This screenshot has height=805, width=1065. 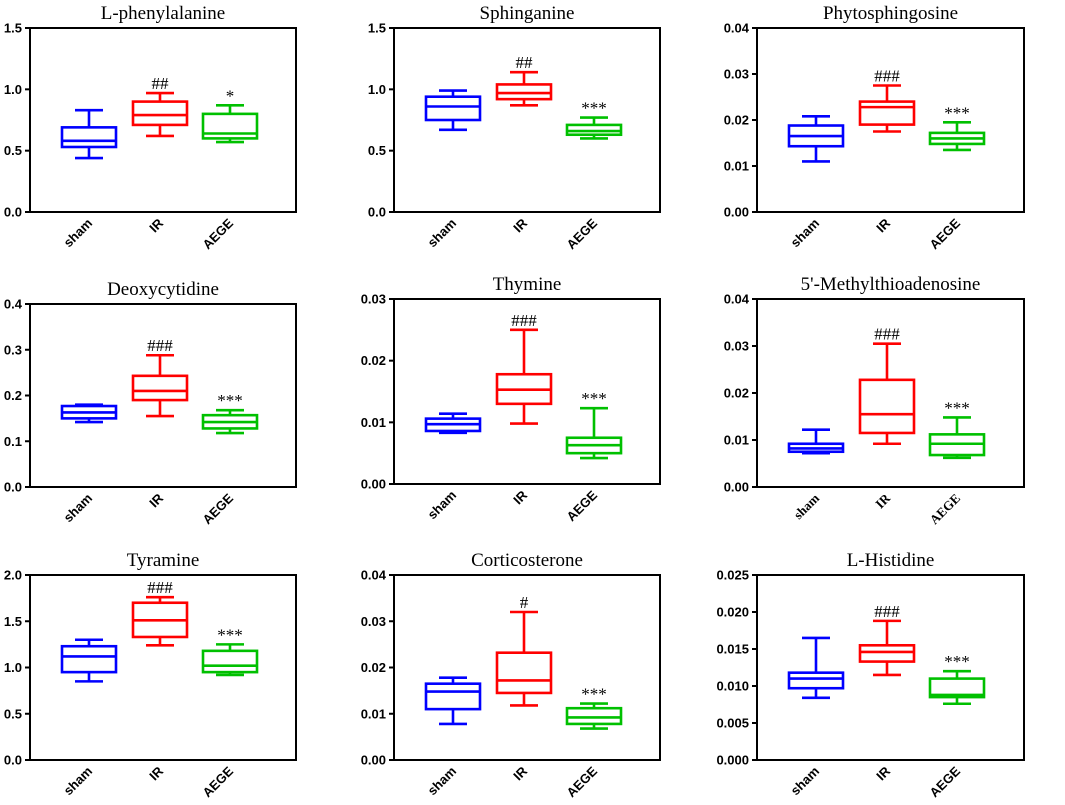 I want to click on significance-mark: *, so click(x=230, y=95).